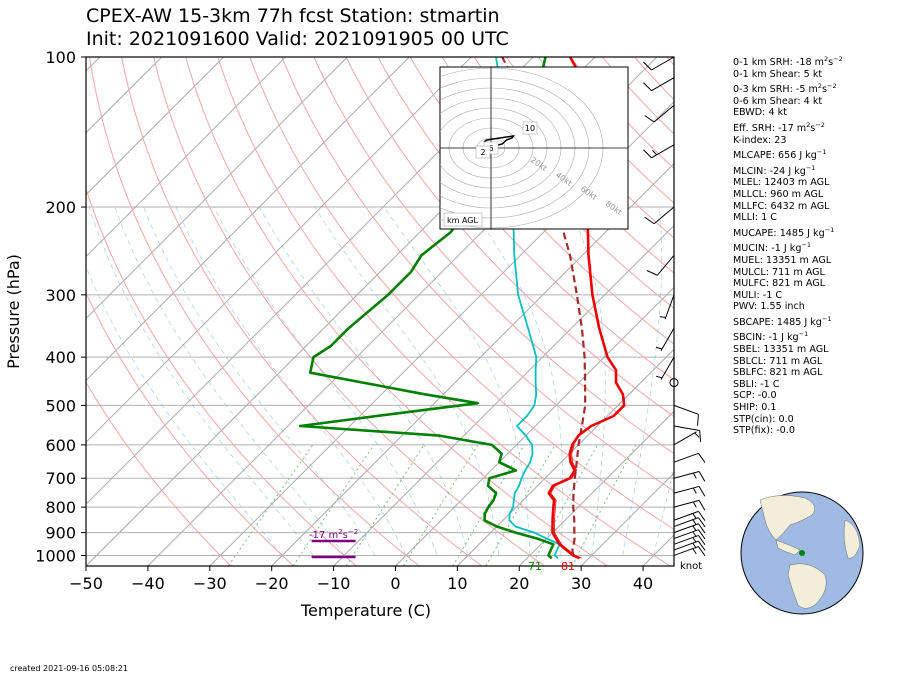 Image resolution: width=906 pixels, height=675 pixels. I want to click on x-tick-label: −40, so click(148, 583).